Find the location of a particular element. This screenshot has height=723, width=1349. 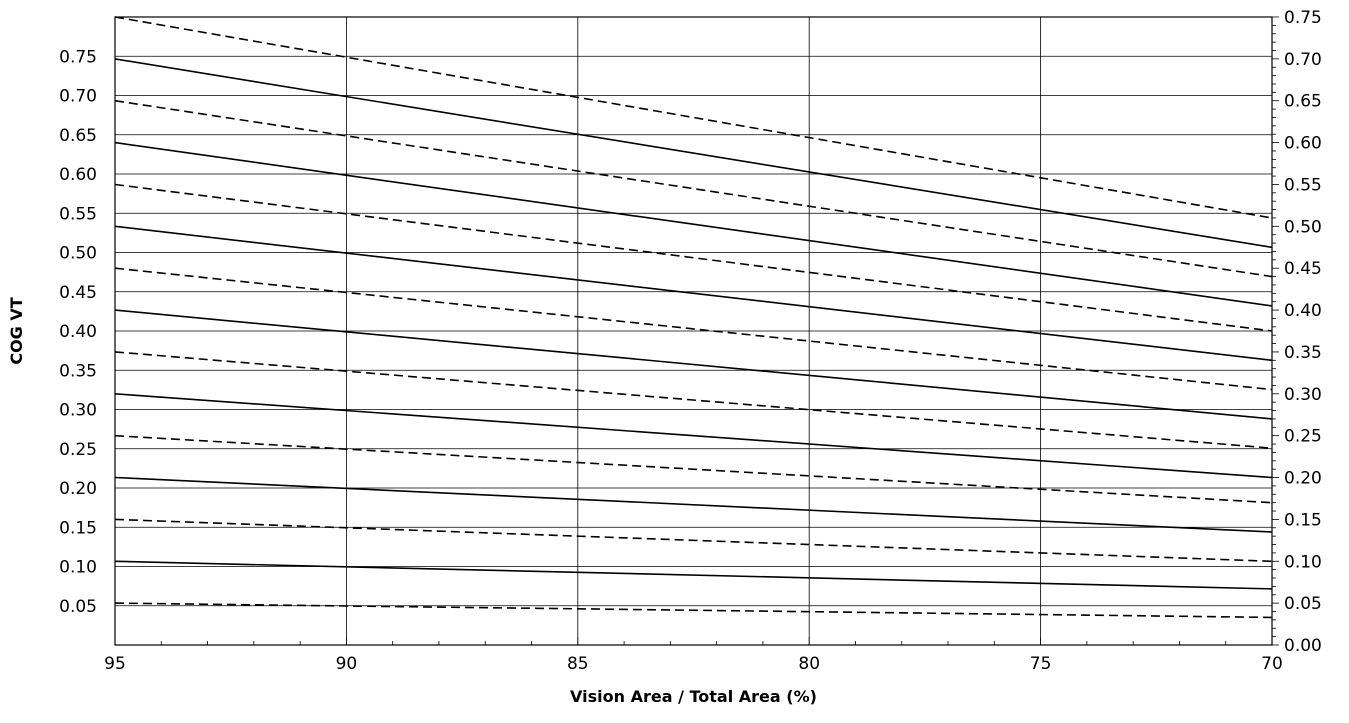

x-tick-label: 95 is located at coordinates (115, 664).